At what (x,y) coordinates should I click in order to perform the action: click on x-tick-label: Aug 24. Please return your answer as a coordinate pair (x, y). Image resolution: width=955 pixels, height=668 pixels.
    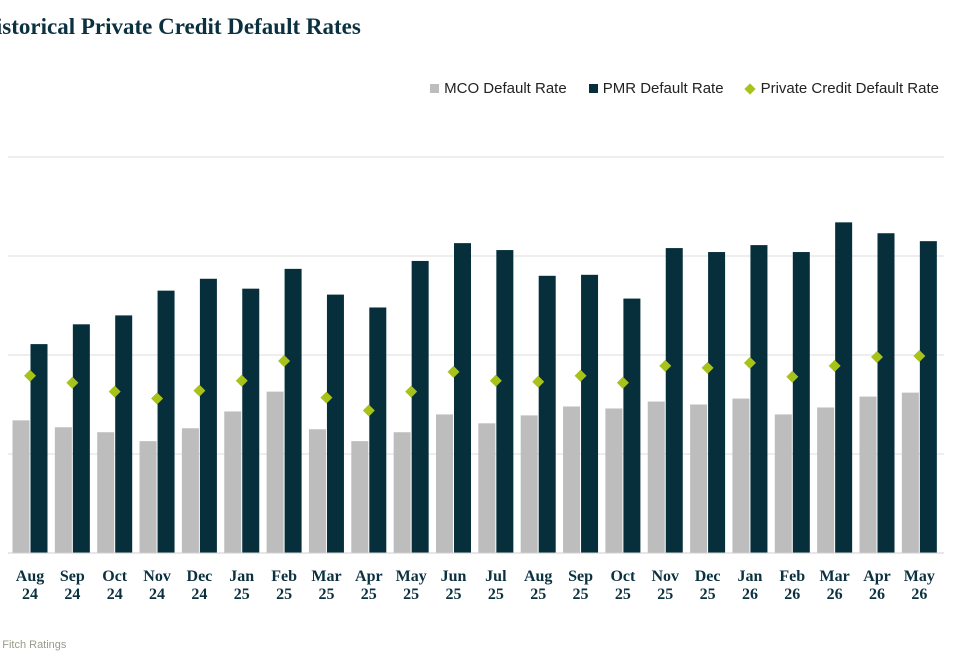
    Looking at the image, I should click on (30, 585).